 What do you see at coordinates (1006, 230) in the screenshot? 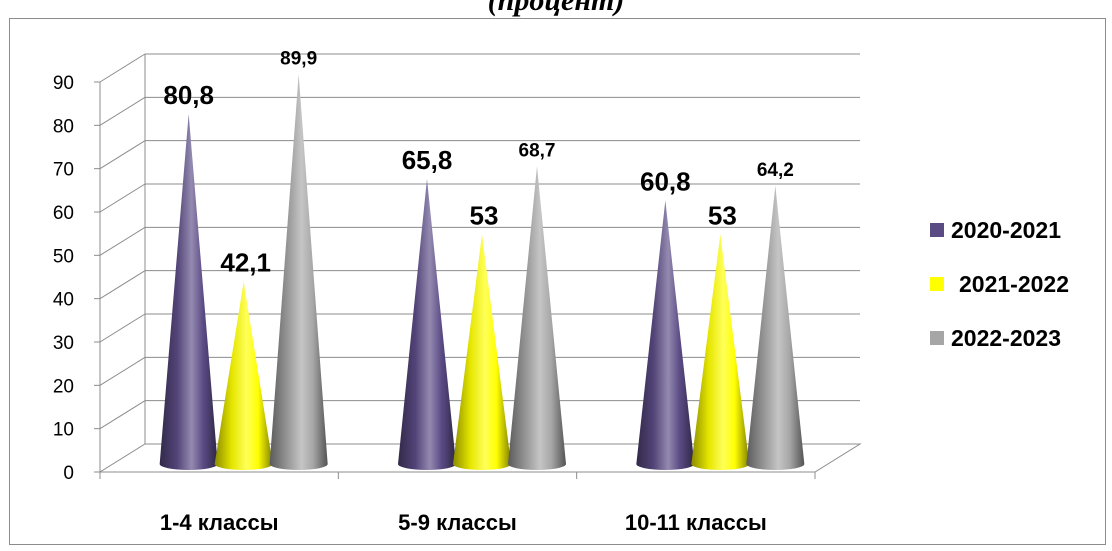
I see `legend-label-2020-2021: 2020-2021` at bounding box center [1006, 230].